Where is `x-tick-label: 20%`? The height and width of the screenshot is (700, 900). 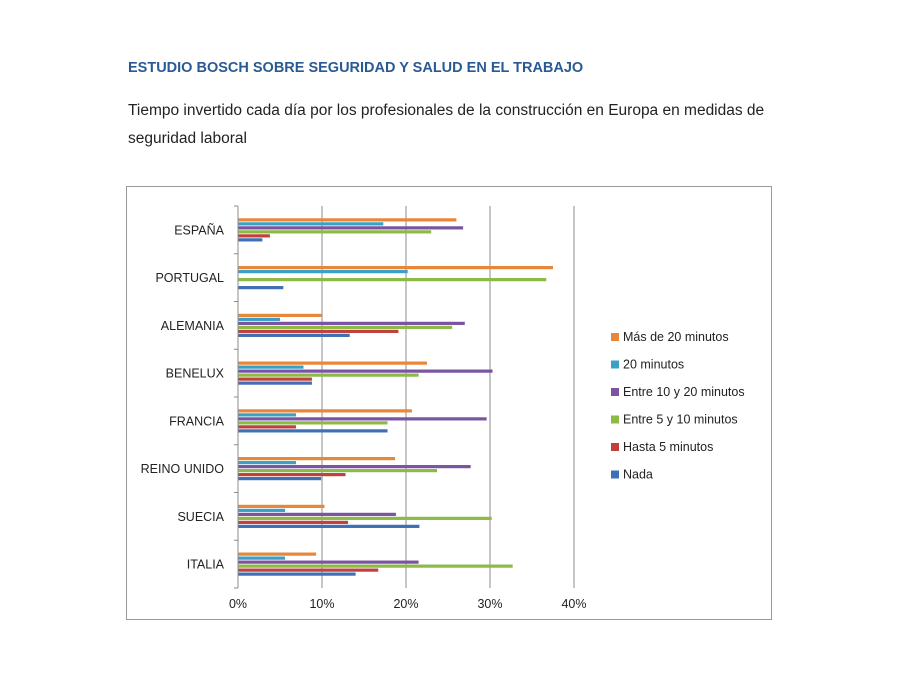
x-tick-label: 20% is located at coordinates (405, 604).